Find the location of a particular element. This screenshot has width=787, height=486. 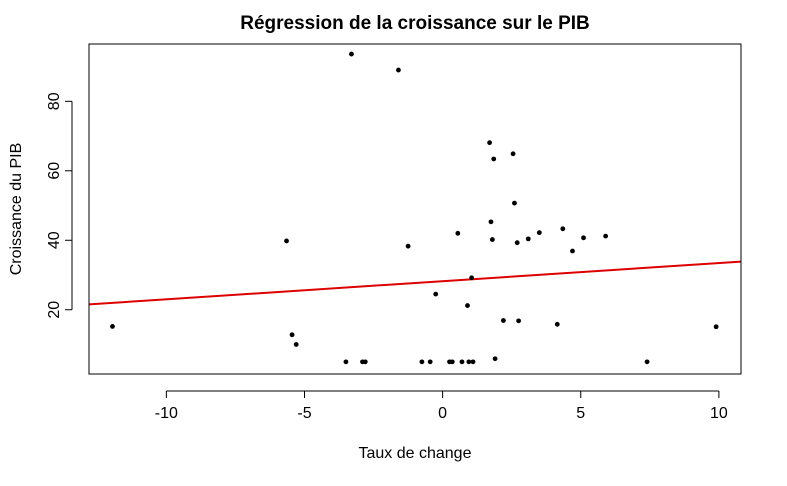

x-tick-label: -10 is located at coordinates (166, 413).